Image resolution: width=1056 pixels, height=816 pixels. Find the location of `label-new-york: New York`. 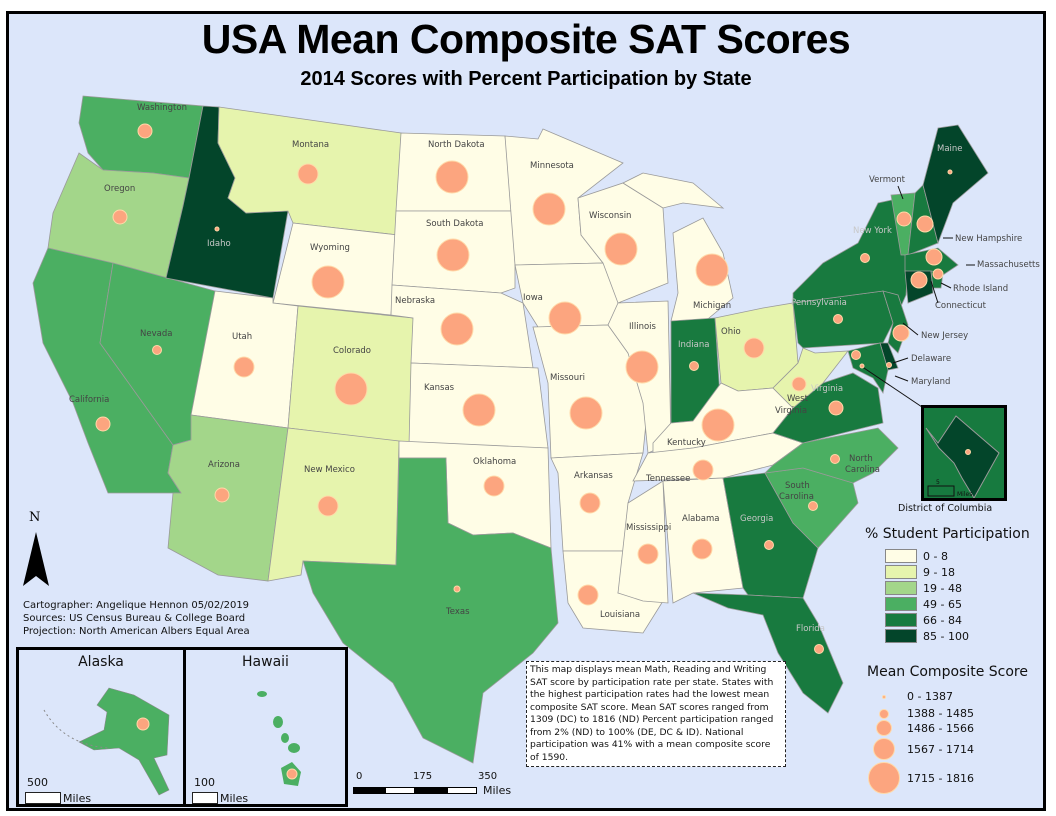

label-new-york: New York is located at coordinates (872, 231).